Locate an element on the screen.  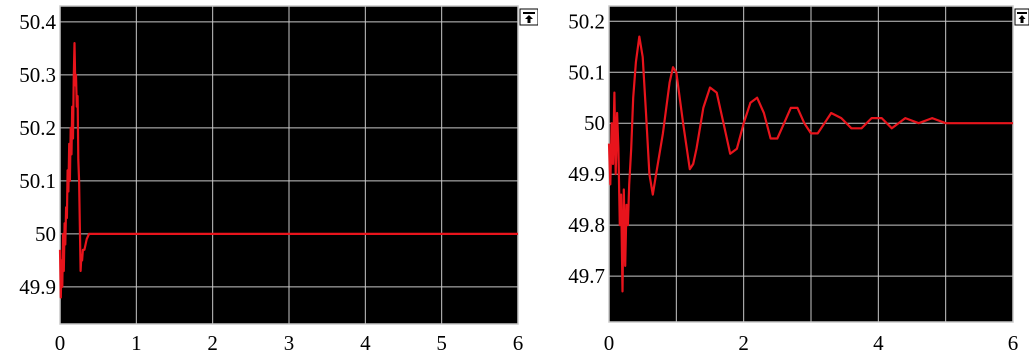
x-tick-labels: 0 1 2 3 4 5 6 is located at coordinates (289, 343).